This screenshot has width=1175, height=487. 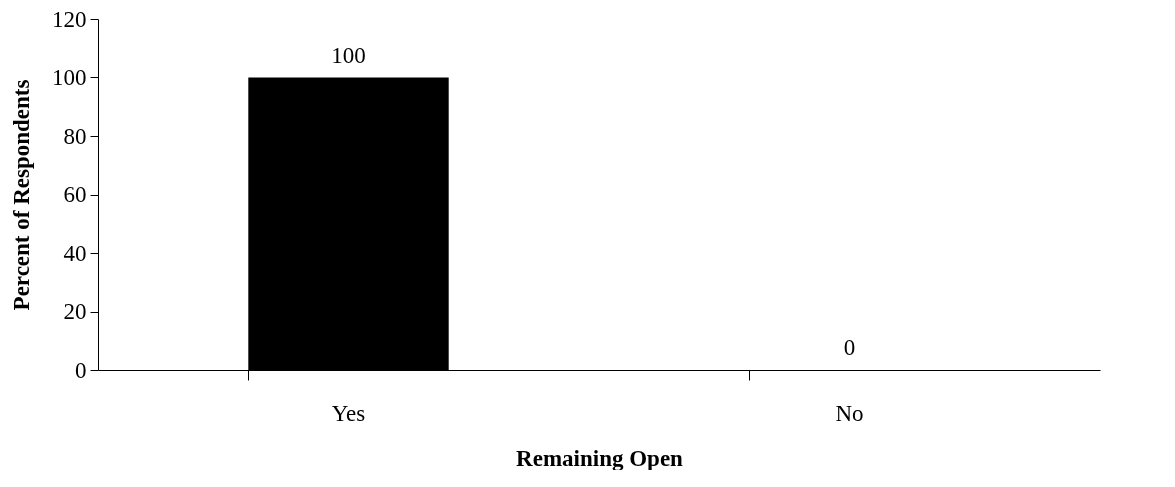 What do you see at coordinates (348, 413) in the screenshot?
I see `x-tick-label: Yes` at bounding box center [348, 413].